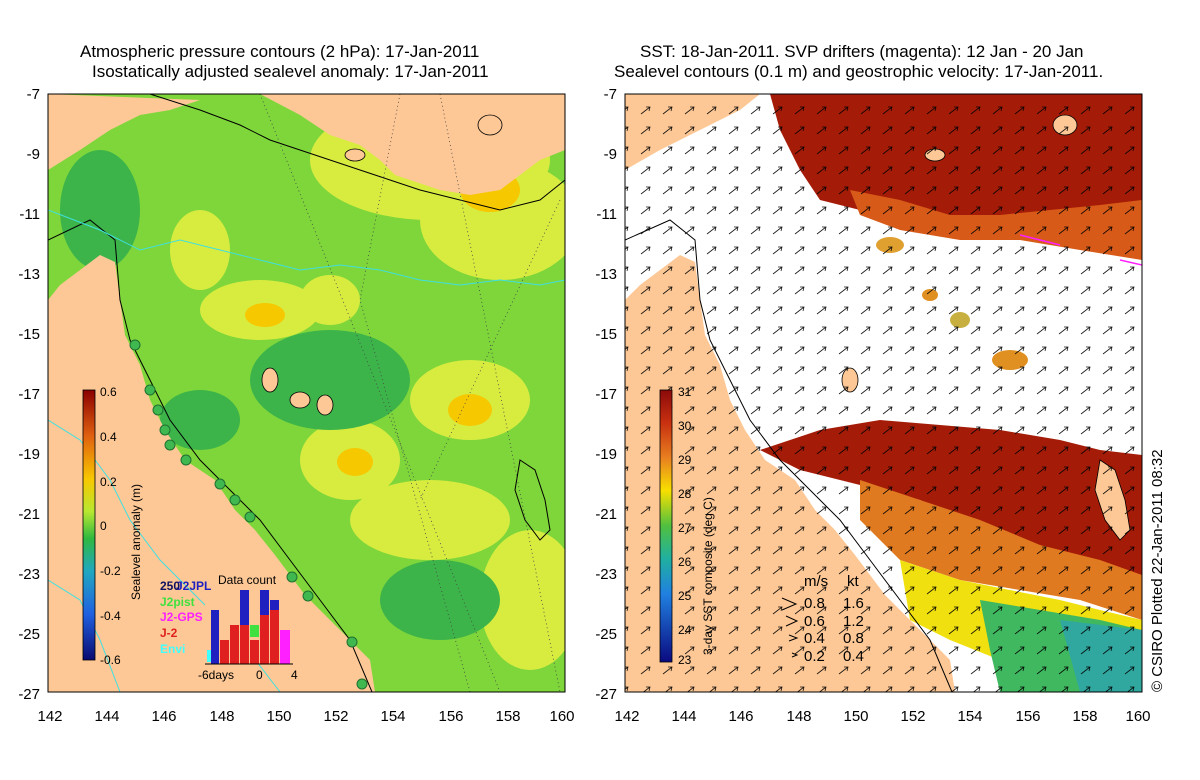 The image size is (1200, 780). I want to click on data-count-x-right: 4, so click(294, 675).